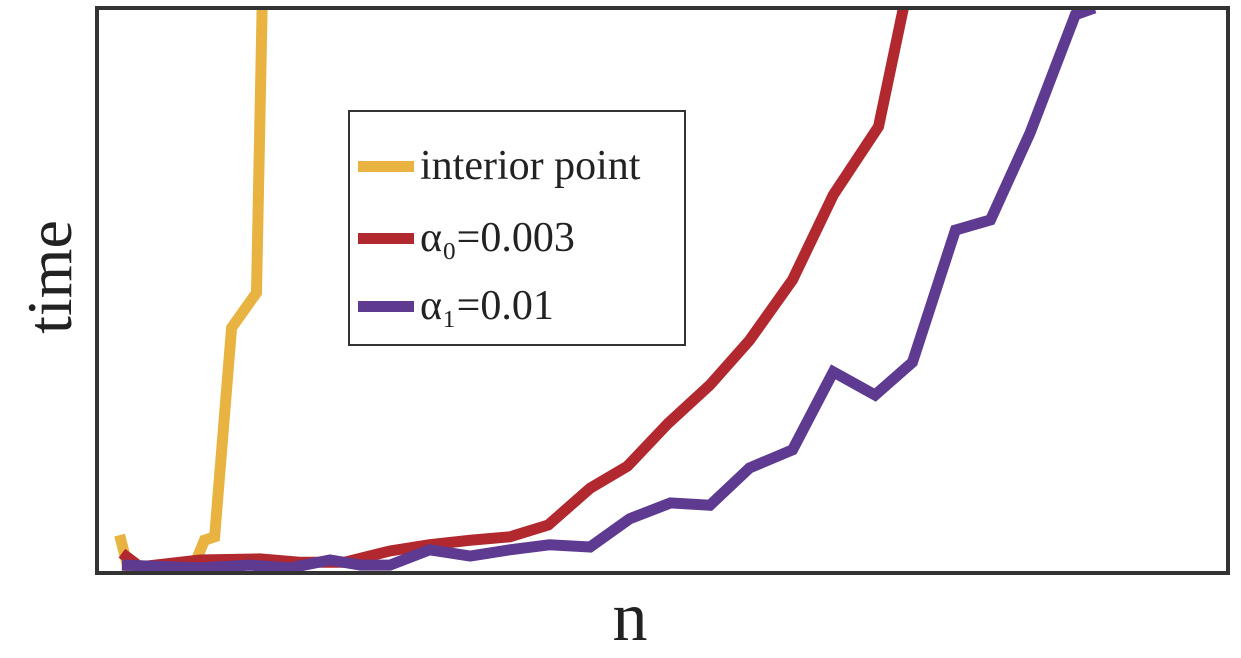 The width and height of the screenshot is (1241, 658). I want to click on legend-label: α₁=0.01, so click(487, 306).